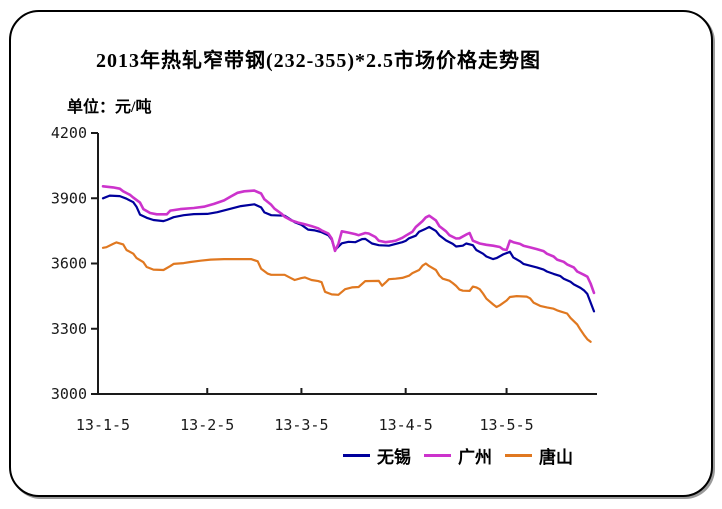  What do you see at coordinates (69, 198) in the screenshot?
I see `y-tick-label: 3900` at bounding box center [69, 198].